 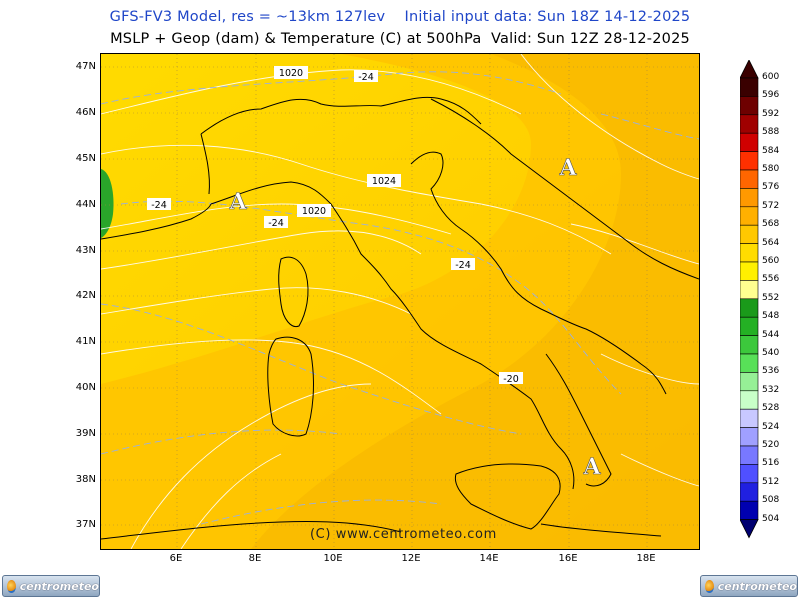 What do you see at coordinates (85, 433) in the screenshot?
I see `lat-label-39n: 39N` at bounding box center [85, 433].